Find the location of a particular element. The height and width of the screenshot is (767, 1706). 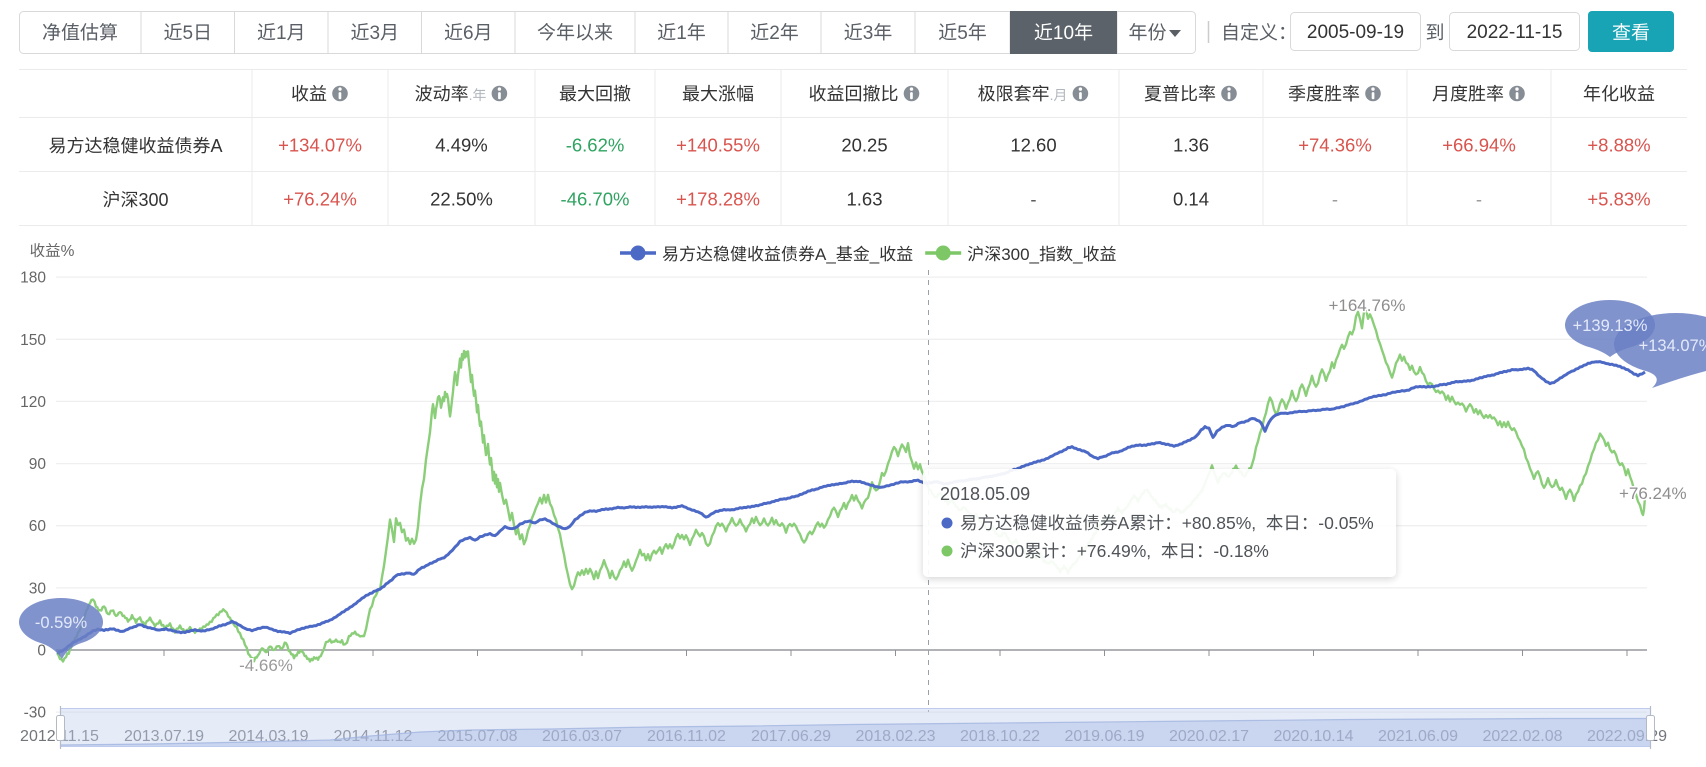

svg-text: 2016.11.02 is located at coordinates (686, 736).